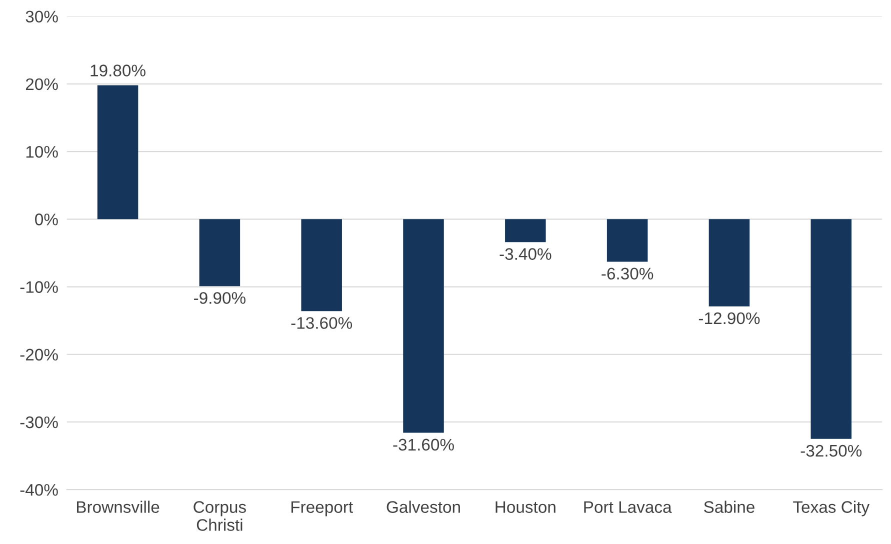  I want to click on data-label: -32.50%, so click(831, 450).